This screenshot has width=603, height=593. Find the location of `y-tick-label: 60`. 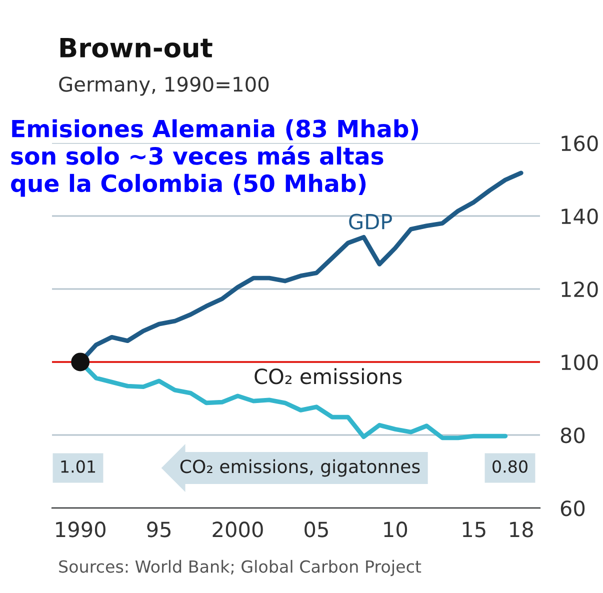

y-tick-label: 60 is located at coordinates (572, 508).